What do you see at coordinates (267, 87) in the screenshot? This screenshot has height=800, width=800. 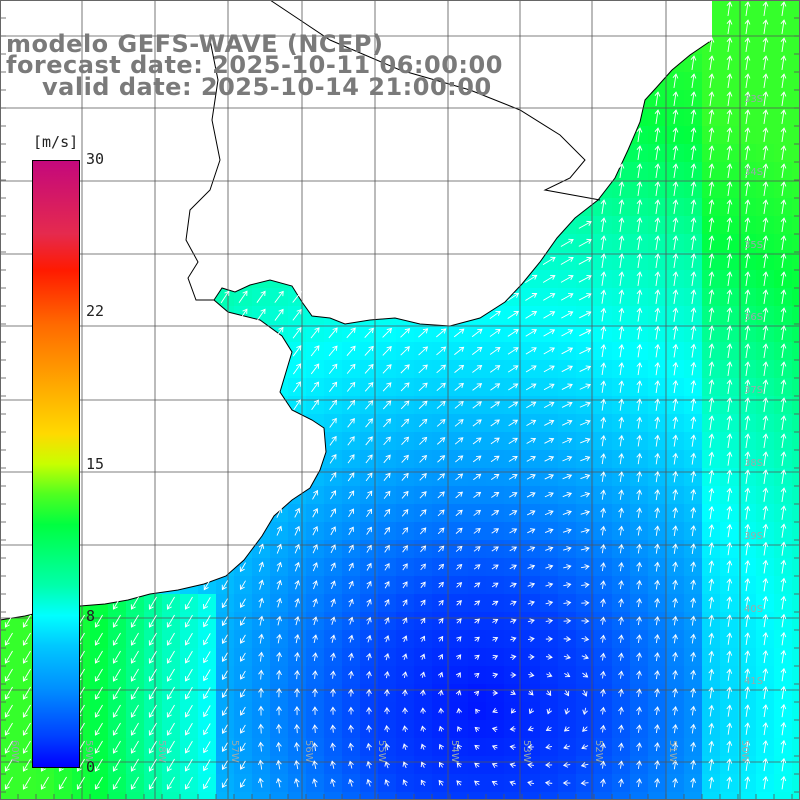 I see `valid-date: valid date: 2025-10-14 21:00:00` at bounding box center [267, 87].